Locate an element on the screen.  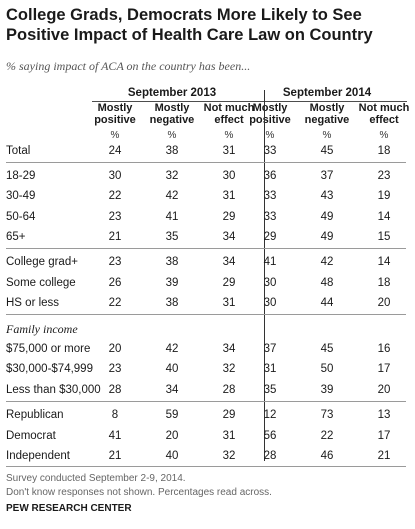
data-cell: 31 is located at coordinates (270, 369).